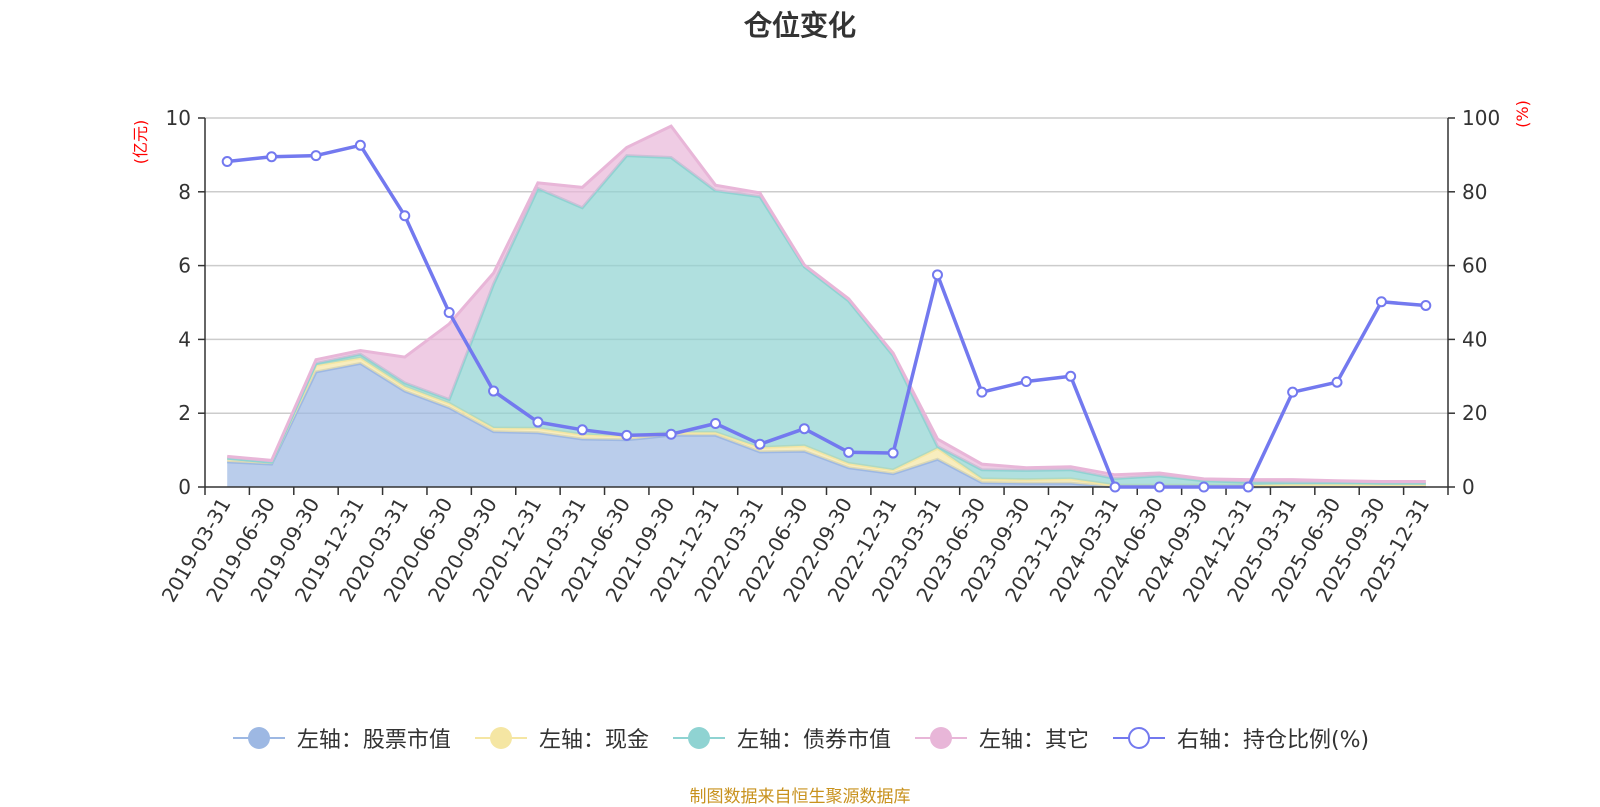 The height and width of the screenshot is (807, 1600). I want to click on legend-label: 左轴：其它, so click(1033, 740).